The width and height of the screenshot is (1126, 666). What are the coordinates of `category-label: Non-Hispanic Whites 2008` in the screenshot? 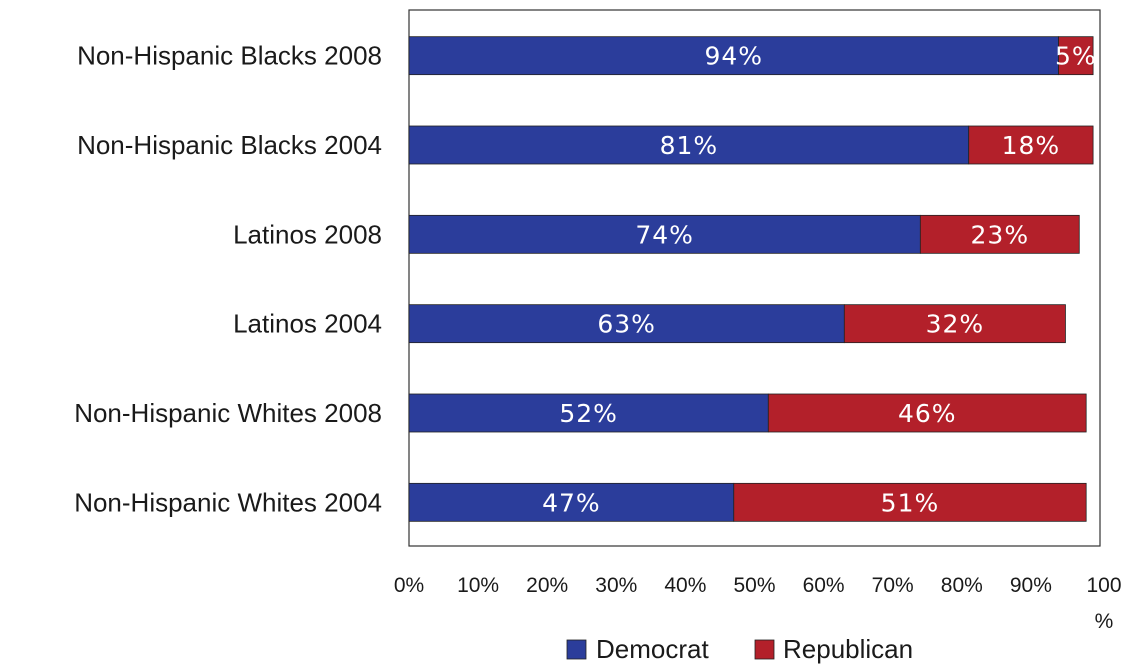 It's located at (228, 413).